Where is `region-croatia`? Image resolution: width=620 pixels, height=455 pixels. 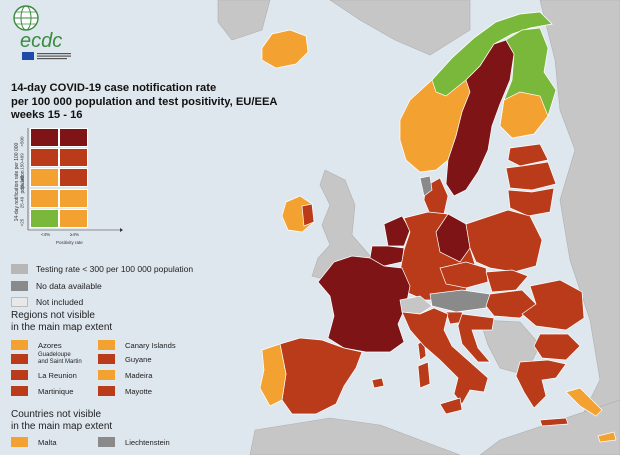 region-croatia is located at coordinates (476, 338).